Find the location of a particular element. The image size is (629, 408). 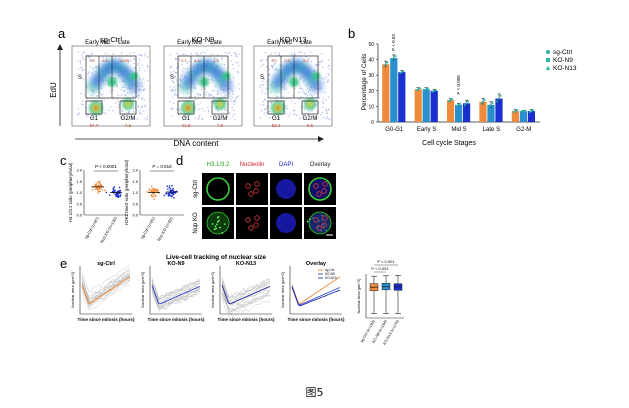

bar-pvalue: P < 0.03 is located at coordinates (393, 42).